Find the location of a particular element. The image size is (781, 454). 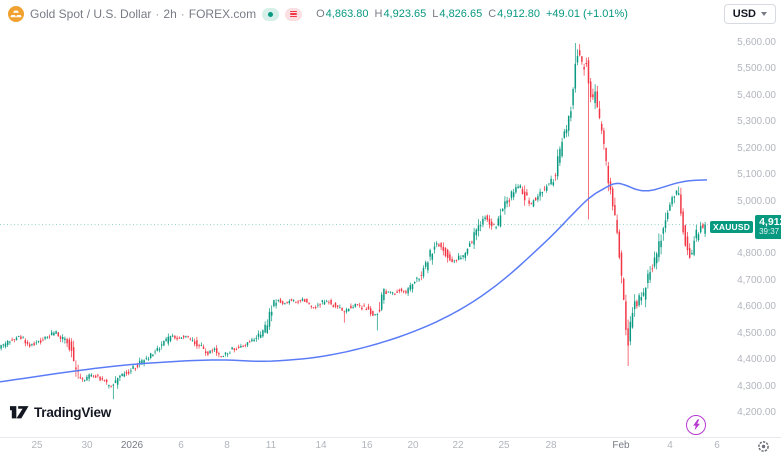

time-tick-label: Feb is located at coordinates (621, 445).